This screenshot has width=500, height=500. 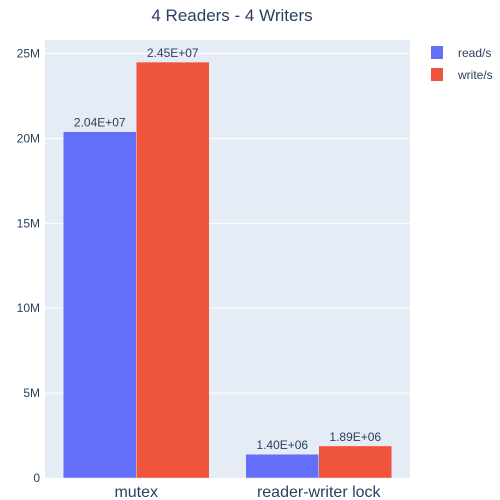 I want to click on y-tick-label: 20M, so click(x=28, y=138).